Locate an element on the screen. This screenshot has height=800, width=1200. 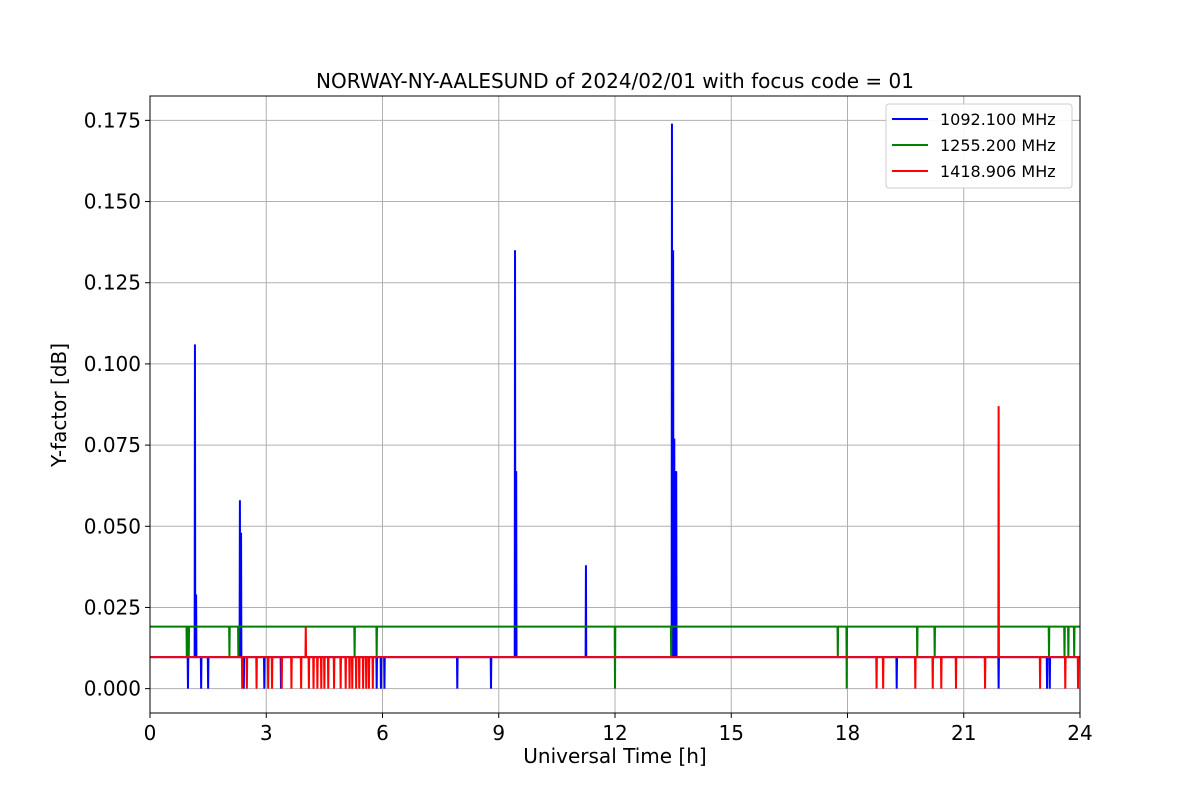
y-tick-label: 0.150 is located at coordinates (112, 202).